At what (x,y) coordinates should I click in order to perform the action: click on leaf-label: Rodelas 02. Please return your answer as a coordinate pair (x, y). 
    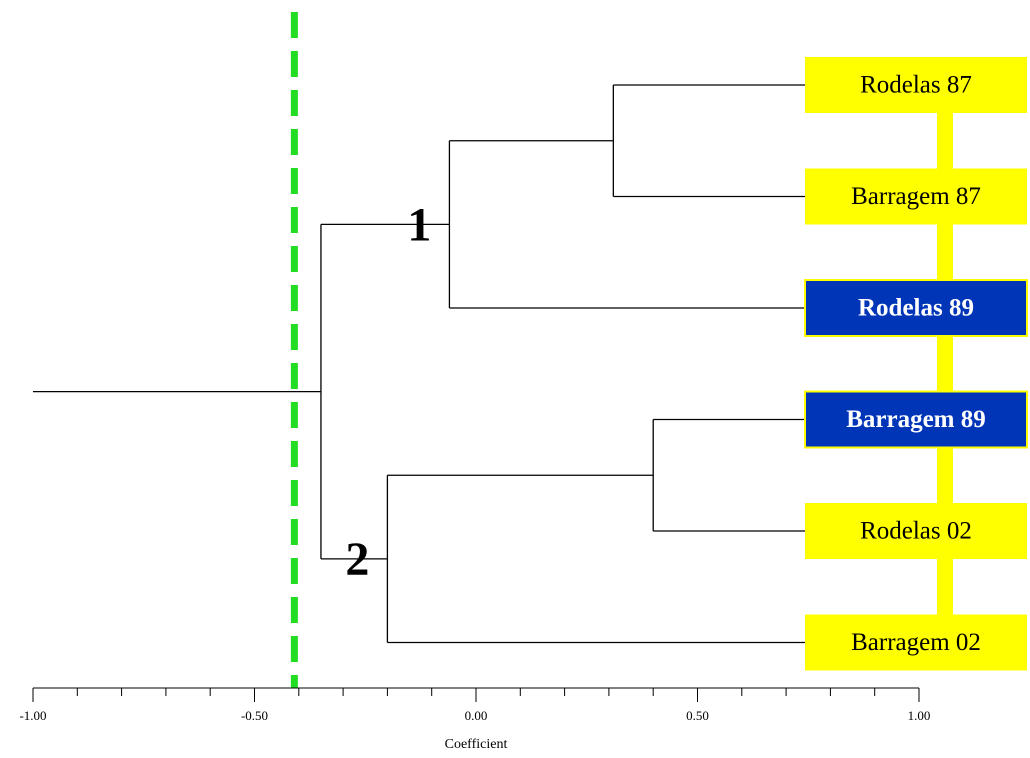
    Looking at the image, I should click on (916, 531).